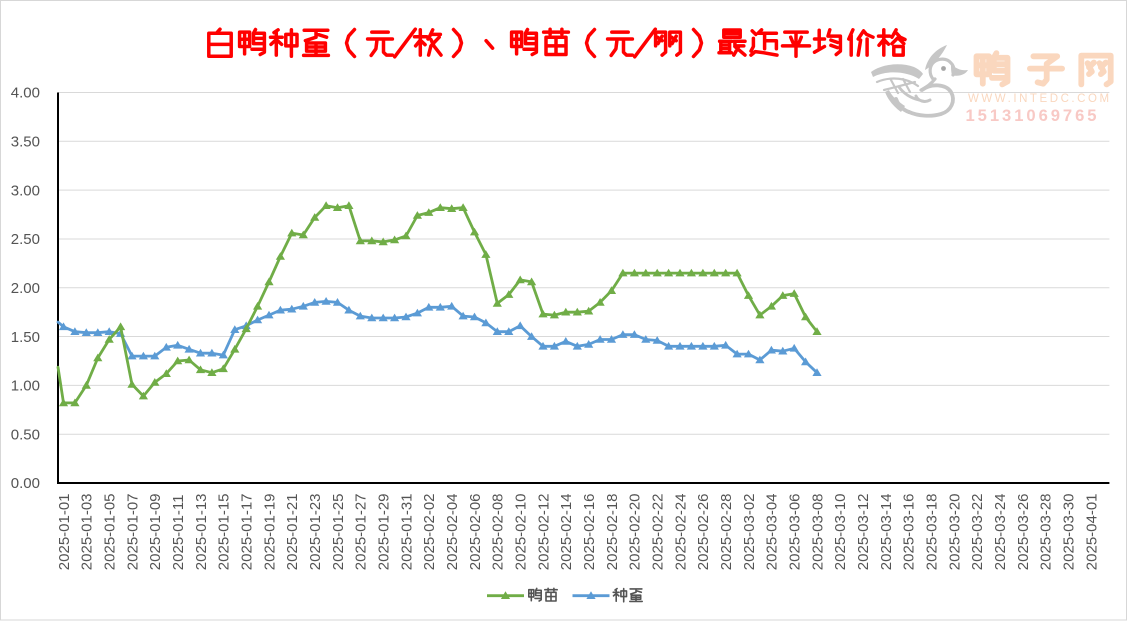 The image size is (1129, 628). Describe the element at coordinates (25, 483) in the screenshot. I see `svg-text: 0.00` at that location.